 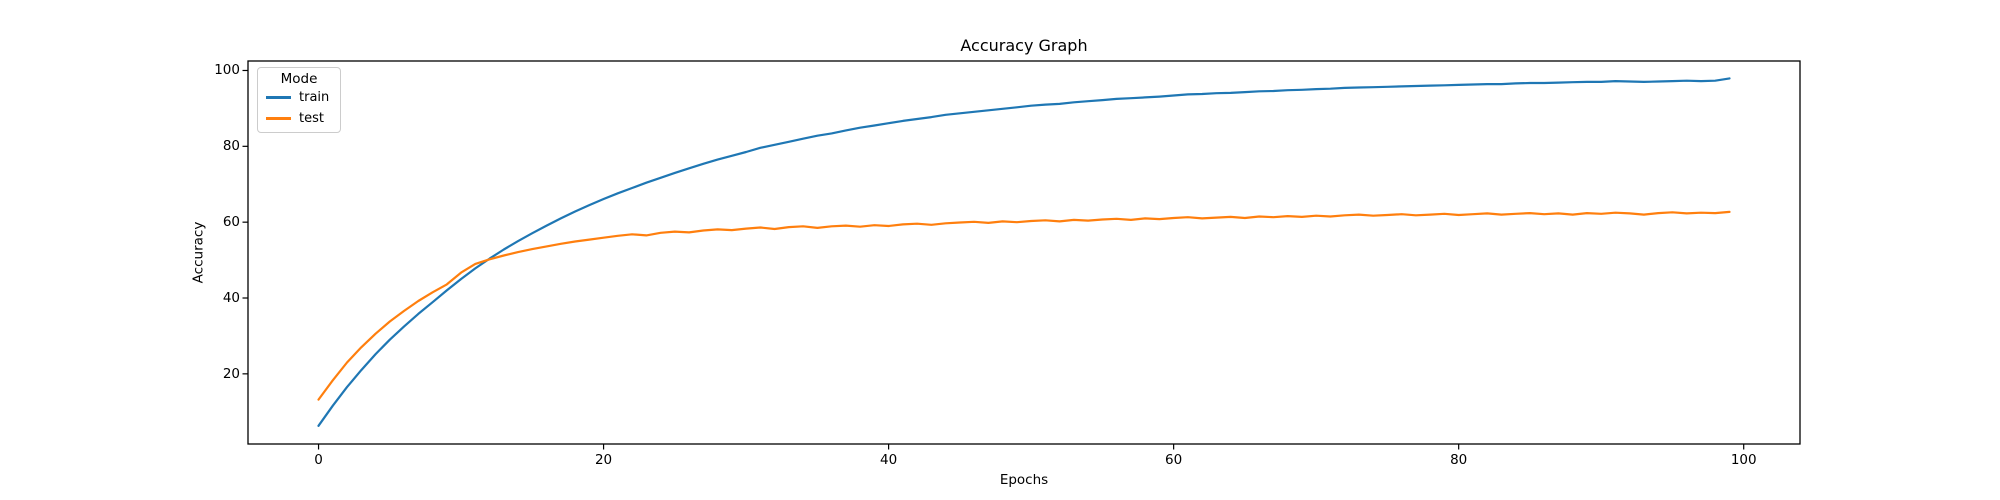 I want to click on x-tick-label: 0, so click(x=318, y=460).